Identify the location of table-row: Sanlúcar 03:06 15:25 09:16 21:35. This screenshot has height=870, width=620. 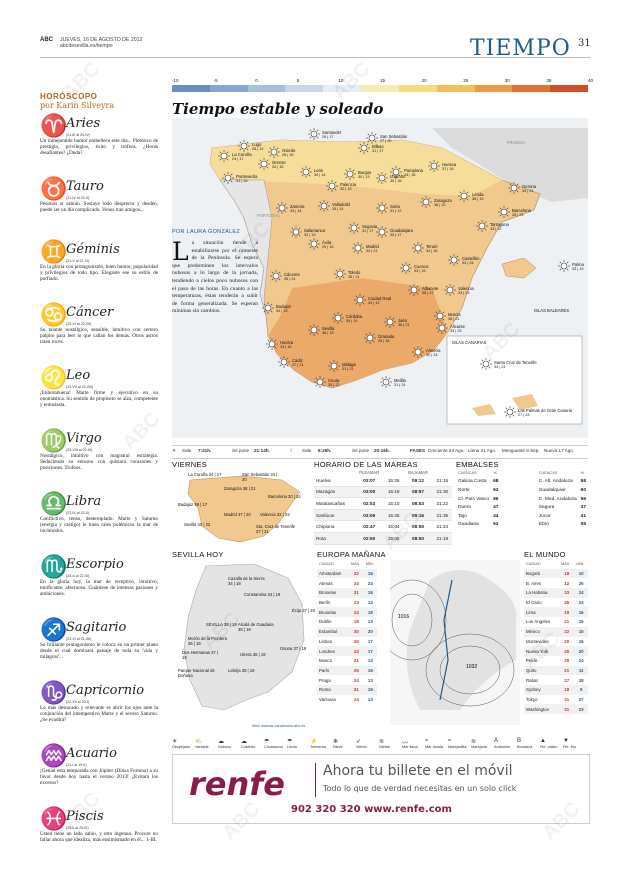
(383, 515).